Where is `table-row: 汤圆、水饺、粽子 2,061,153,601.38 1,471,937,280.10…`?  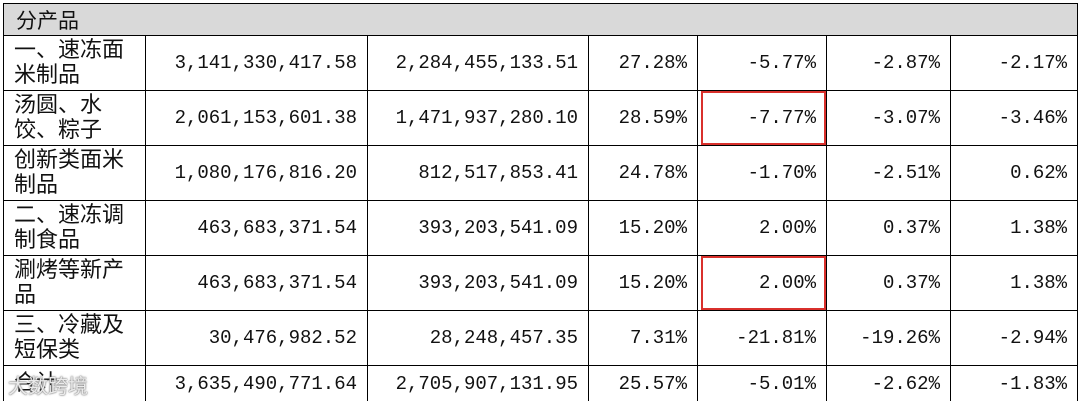
table-row: 汤圆、水饺、粽子 2,061,153,601.38 1,471,937,280.10… is located at coordinates (541, 118).